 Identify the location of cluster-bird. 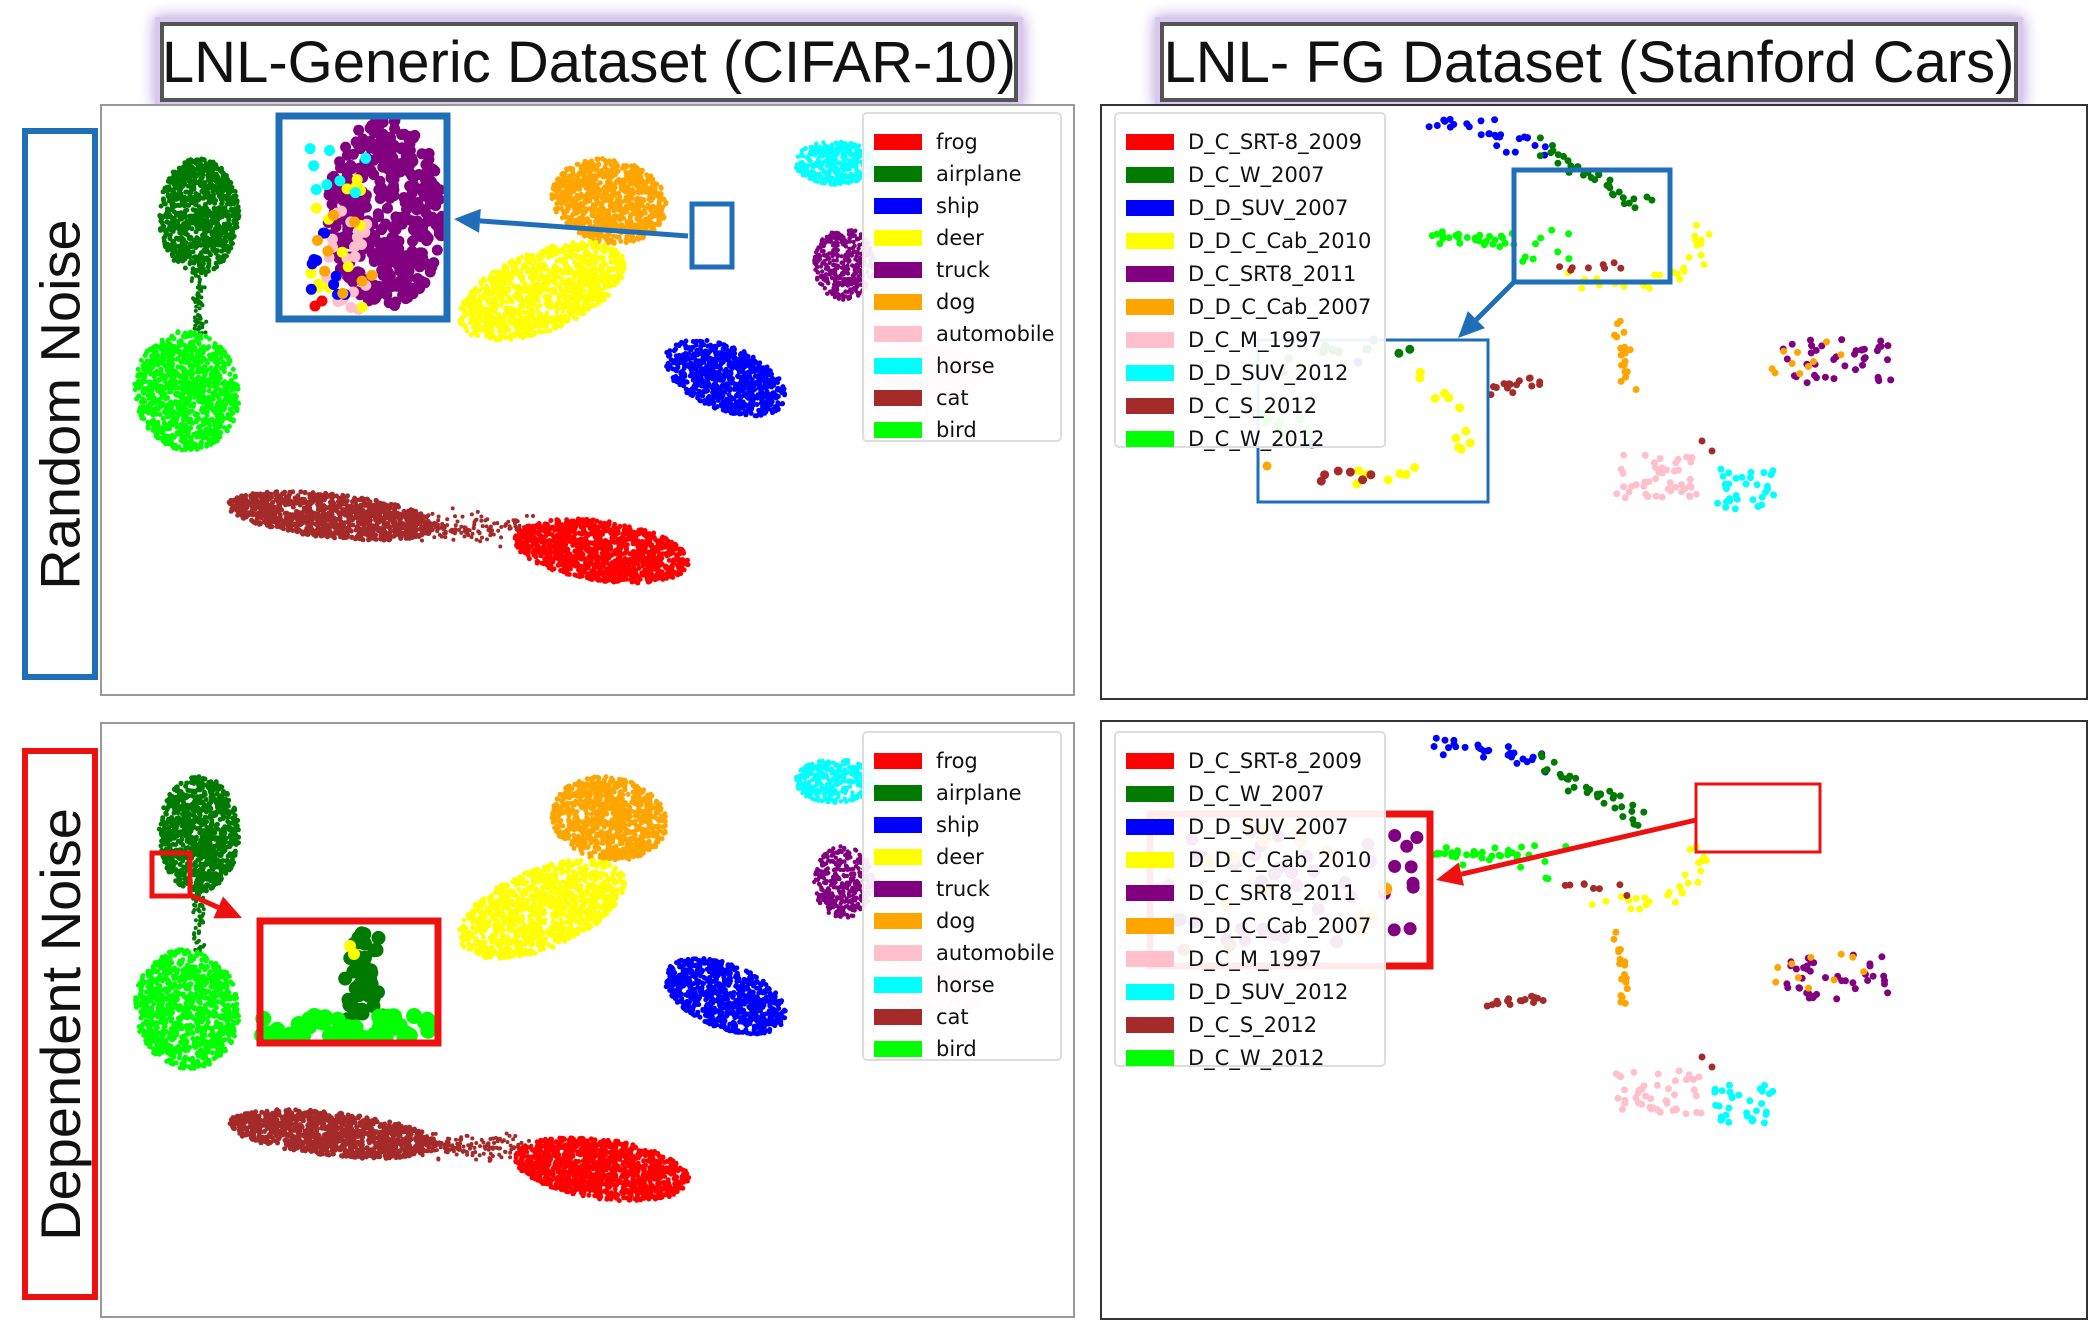
(187, 391).